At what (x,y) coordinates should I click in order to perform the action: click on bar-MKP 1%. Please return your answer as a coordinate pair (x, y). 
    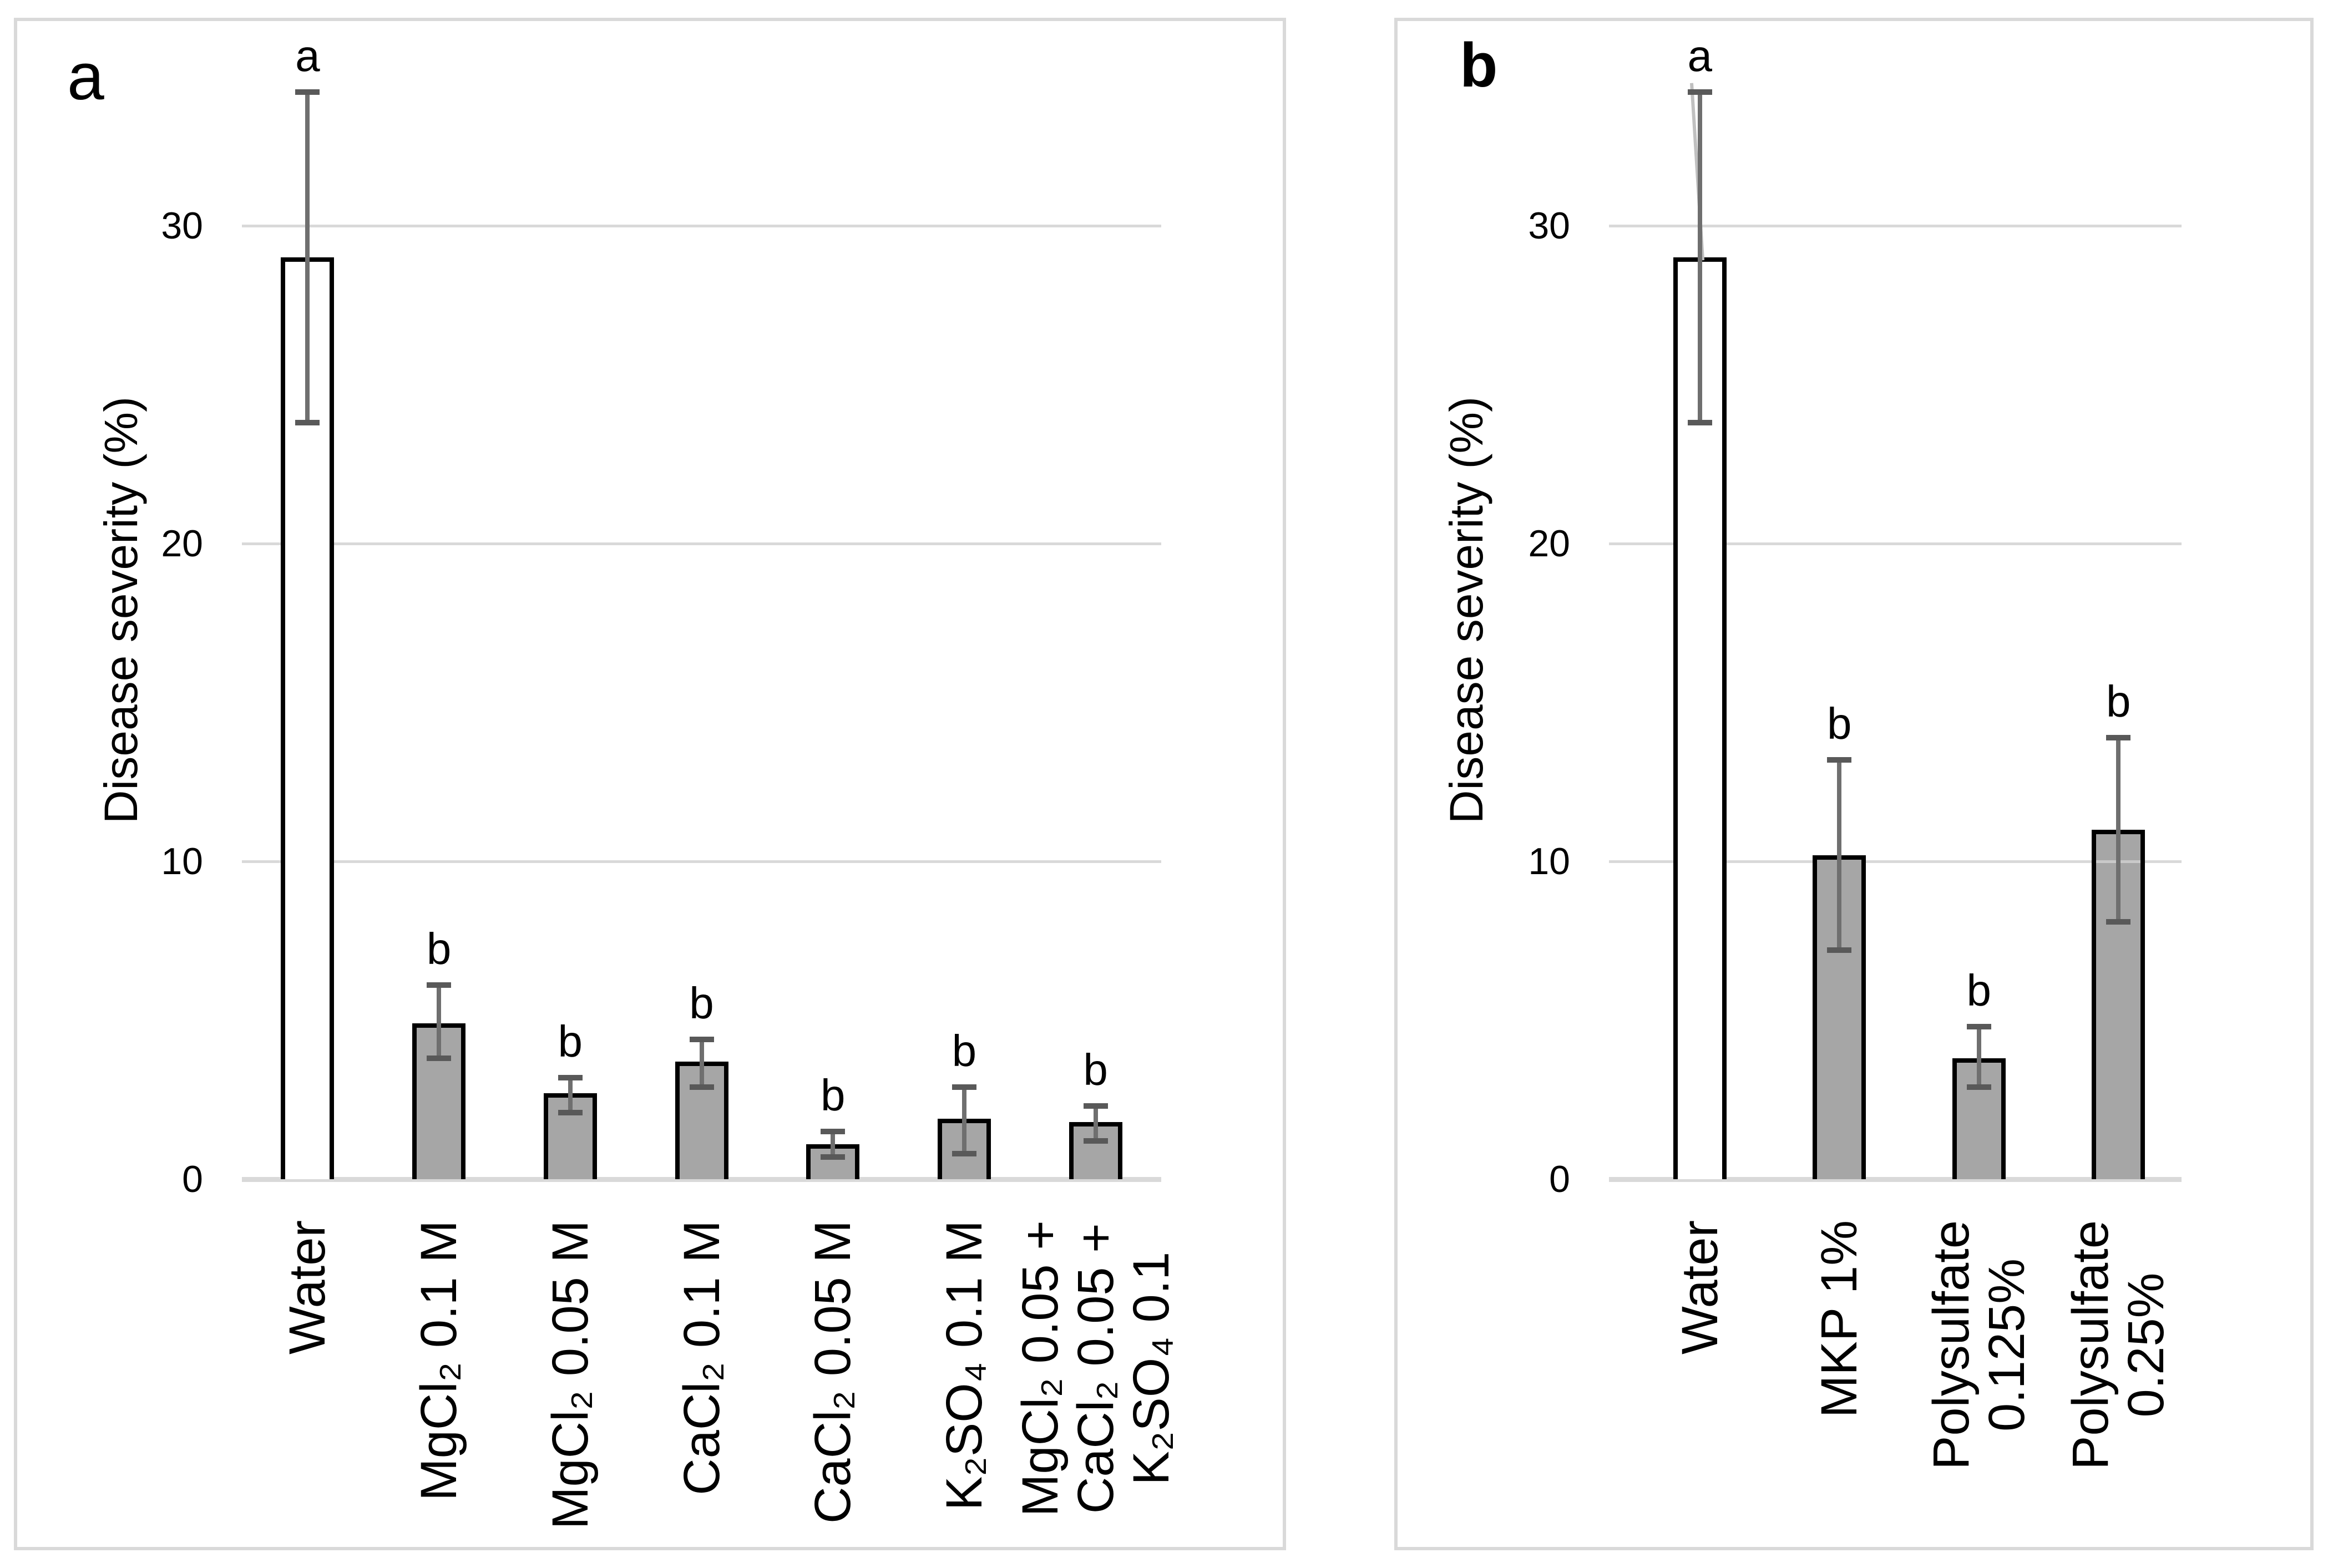
    Looking at the image, I should click on (1839, 1017).